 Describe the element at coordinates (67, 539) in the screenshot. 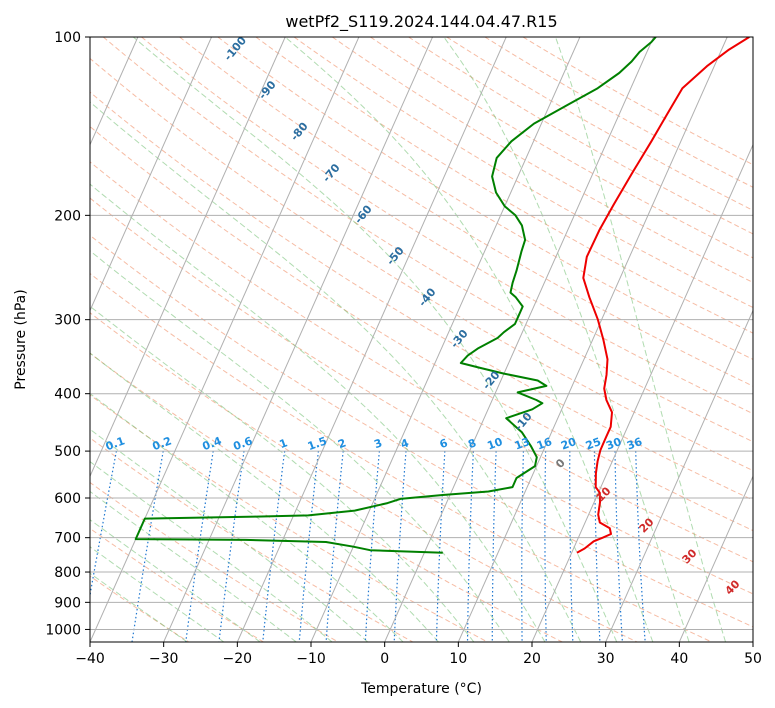

I see `y-tick-label: 700` at that location.